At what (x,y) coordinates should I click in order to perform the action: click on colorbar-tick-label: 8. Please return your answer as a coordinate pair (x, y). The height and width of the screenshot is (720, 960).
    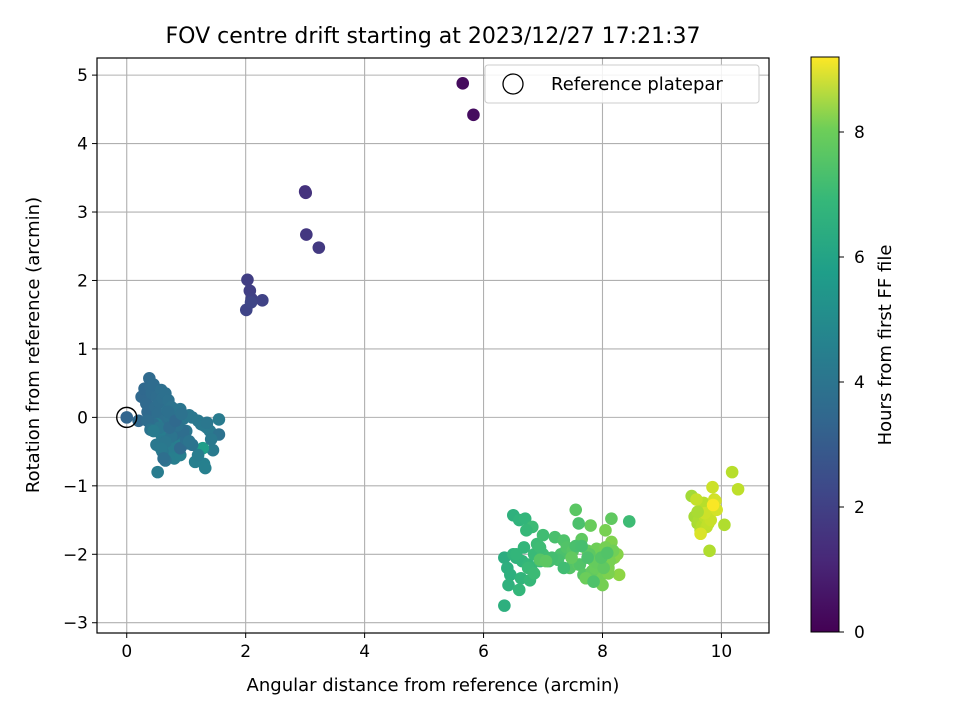
    Looking at the image, I should click on (859, 133).